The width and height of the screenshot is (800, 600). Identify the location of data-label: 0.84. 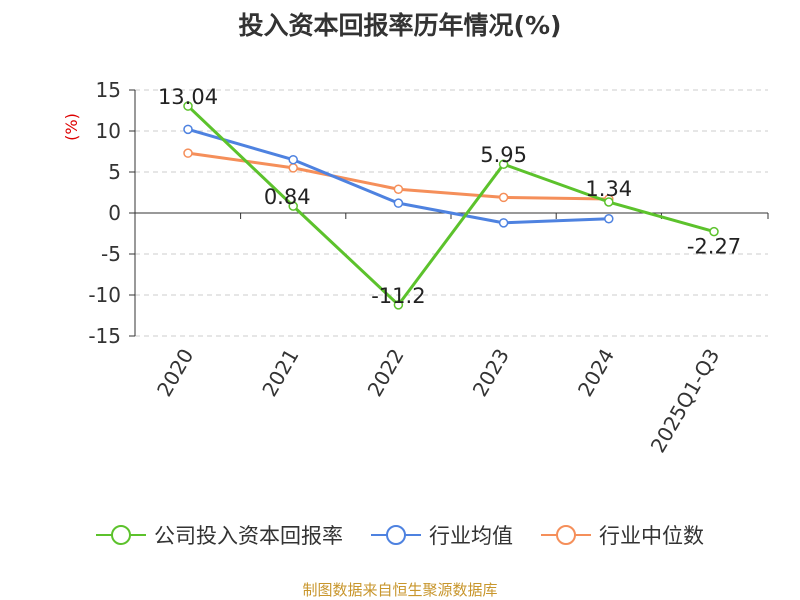
(287, 197).